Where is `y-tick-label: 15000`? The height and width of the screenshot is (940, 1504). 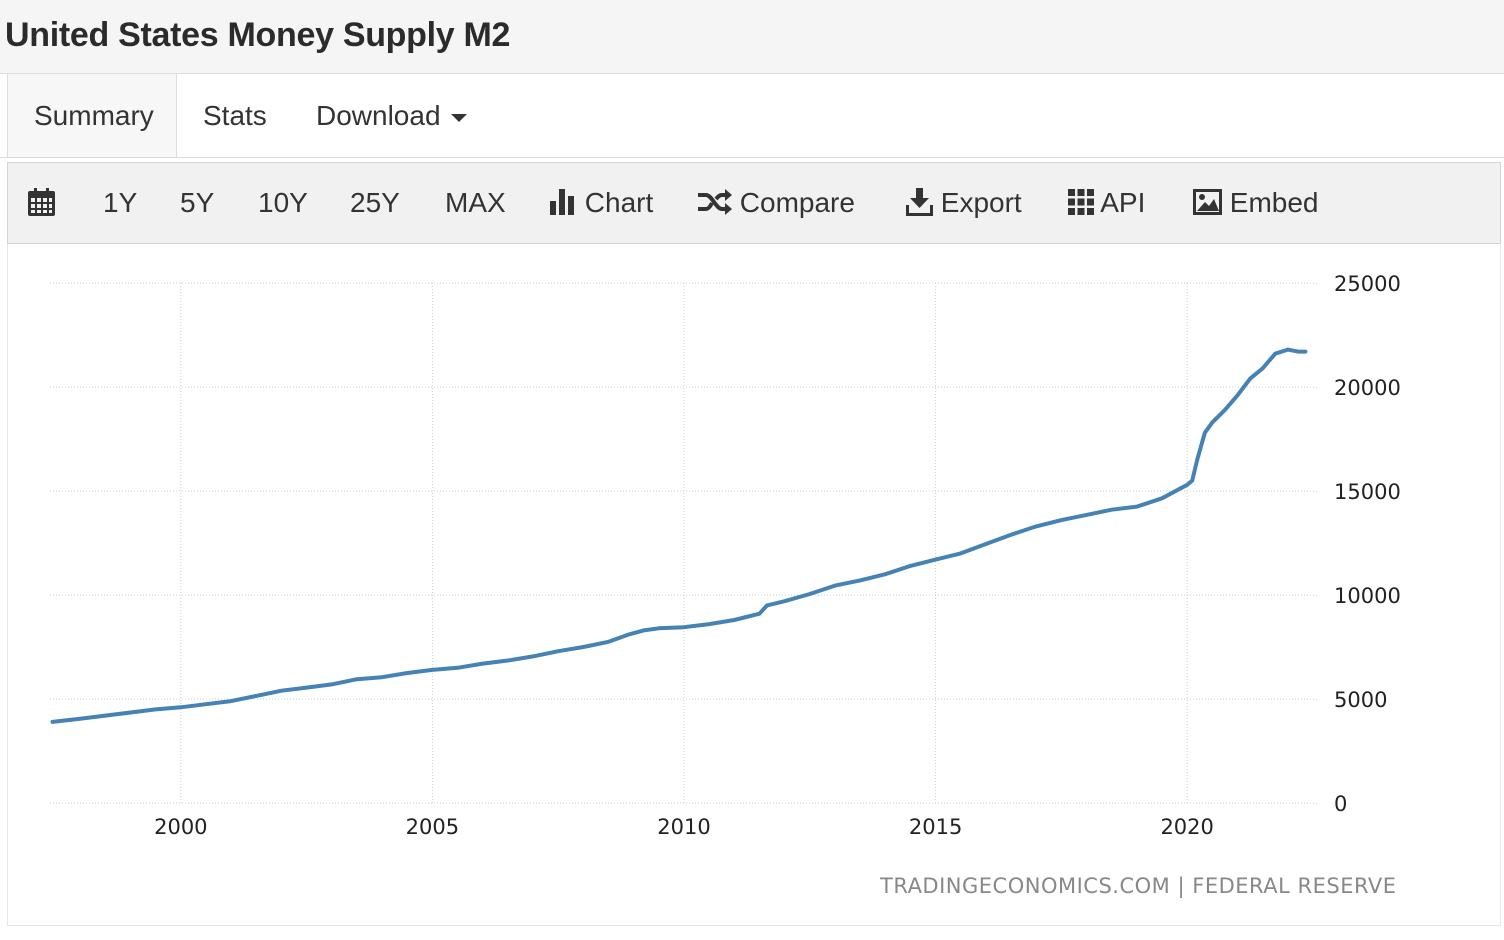
y-tick-label: 15000 is located at coordinates (1367, 492).